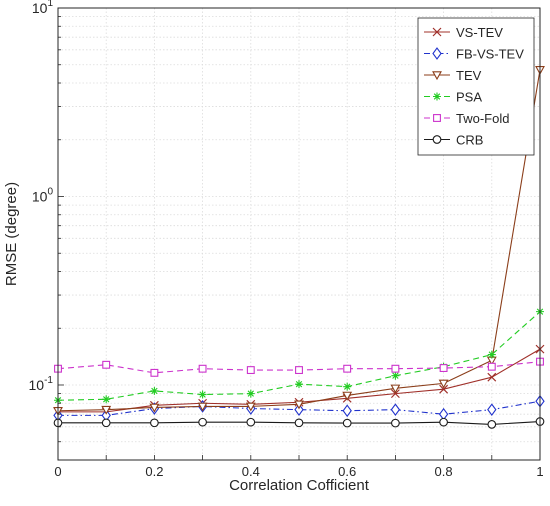 This screenshot has width=550, height=506. I want to click on y-axis-label: RMSE (degree), so click(11, 234).